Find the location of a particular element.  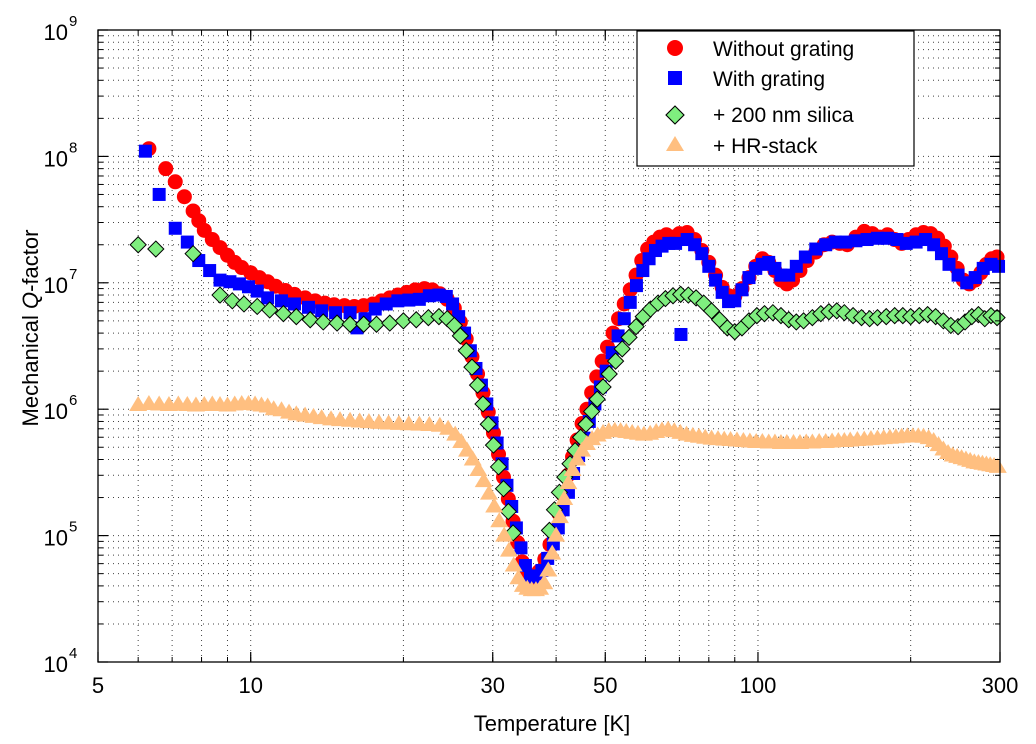

y-tick-exponent: 5 is located at coordinates (73, 527).